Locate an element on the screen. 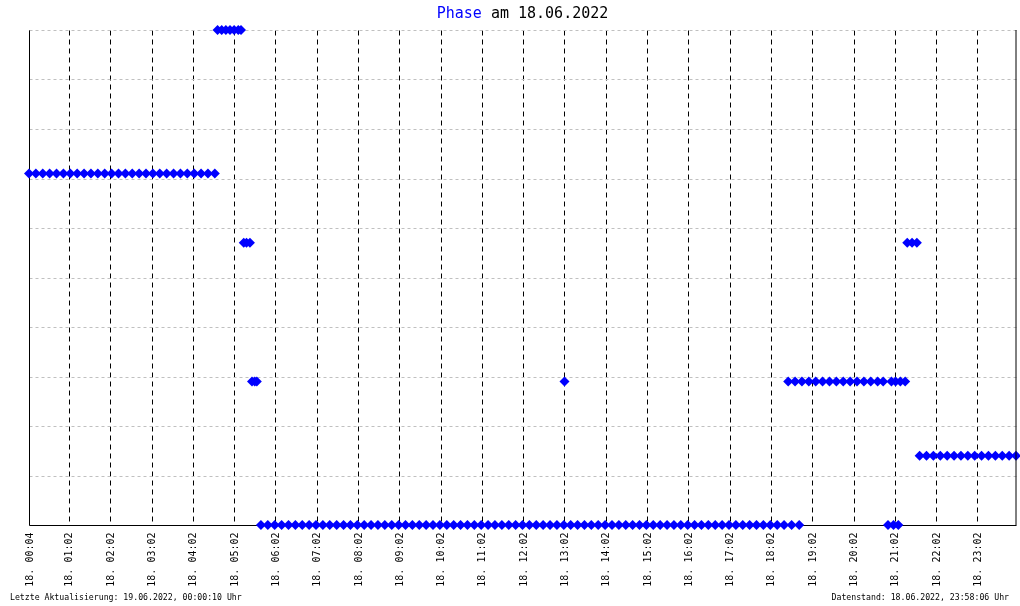 This screenshot has height=606, width=1020. x-tick-label: 18. 19:02 is located at coordinates (812, 559).